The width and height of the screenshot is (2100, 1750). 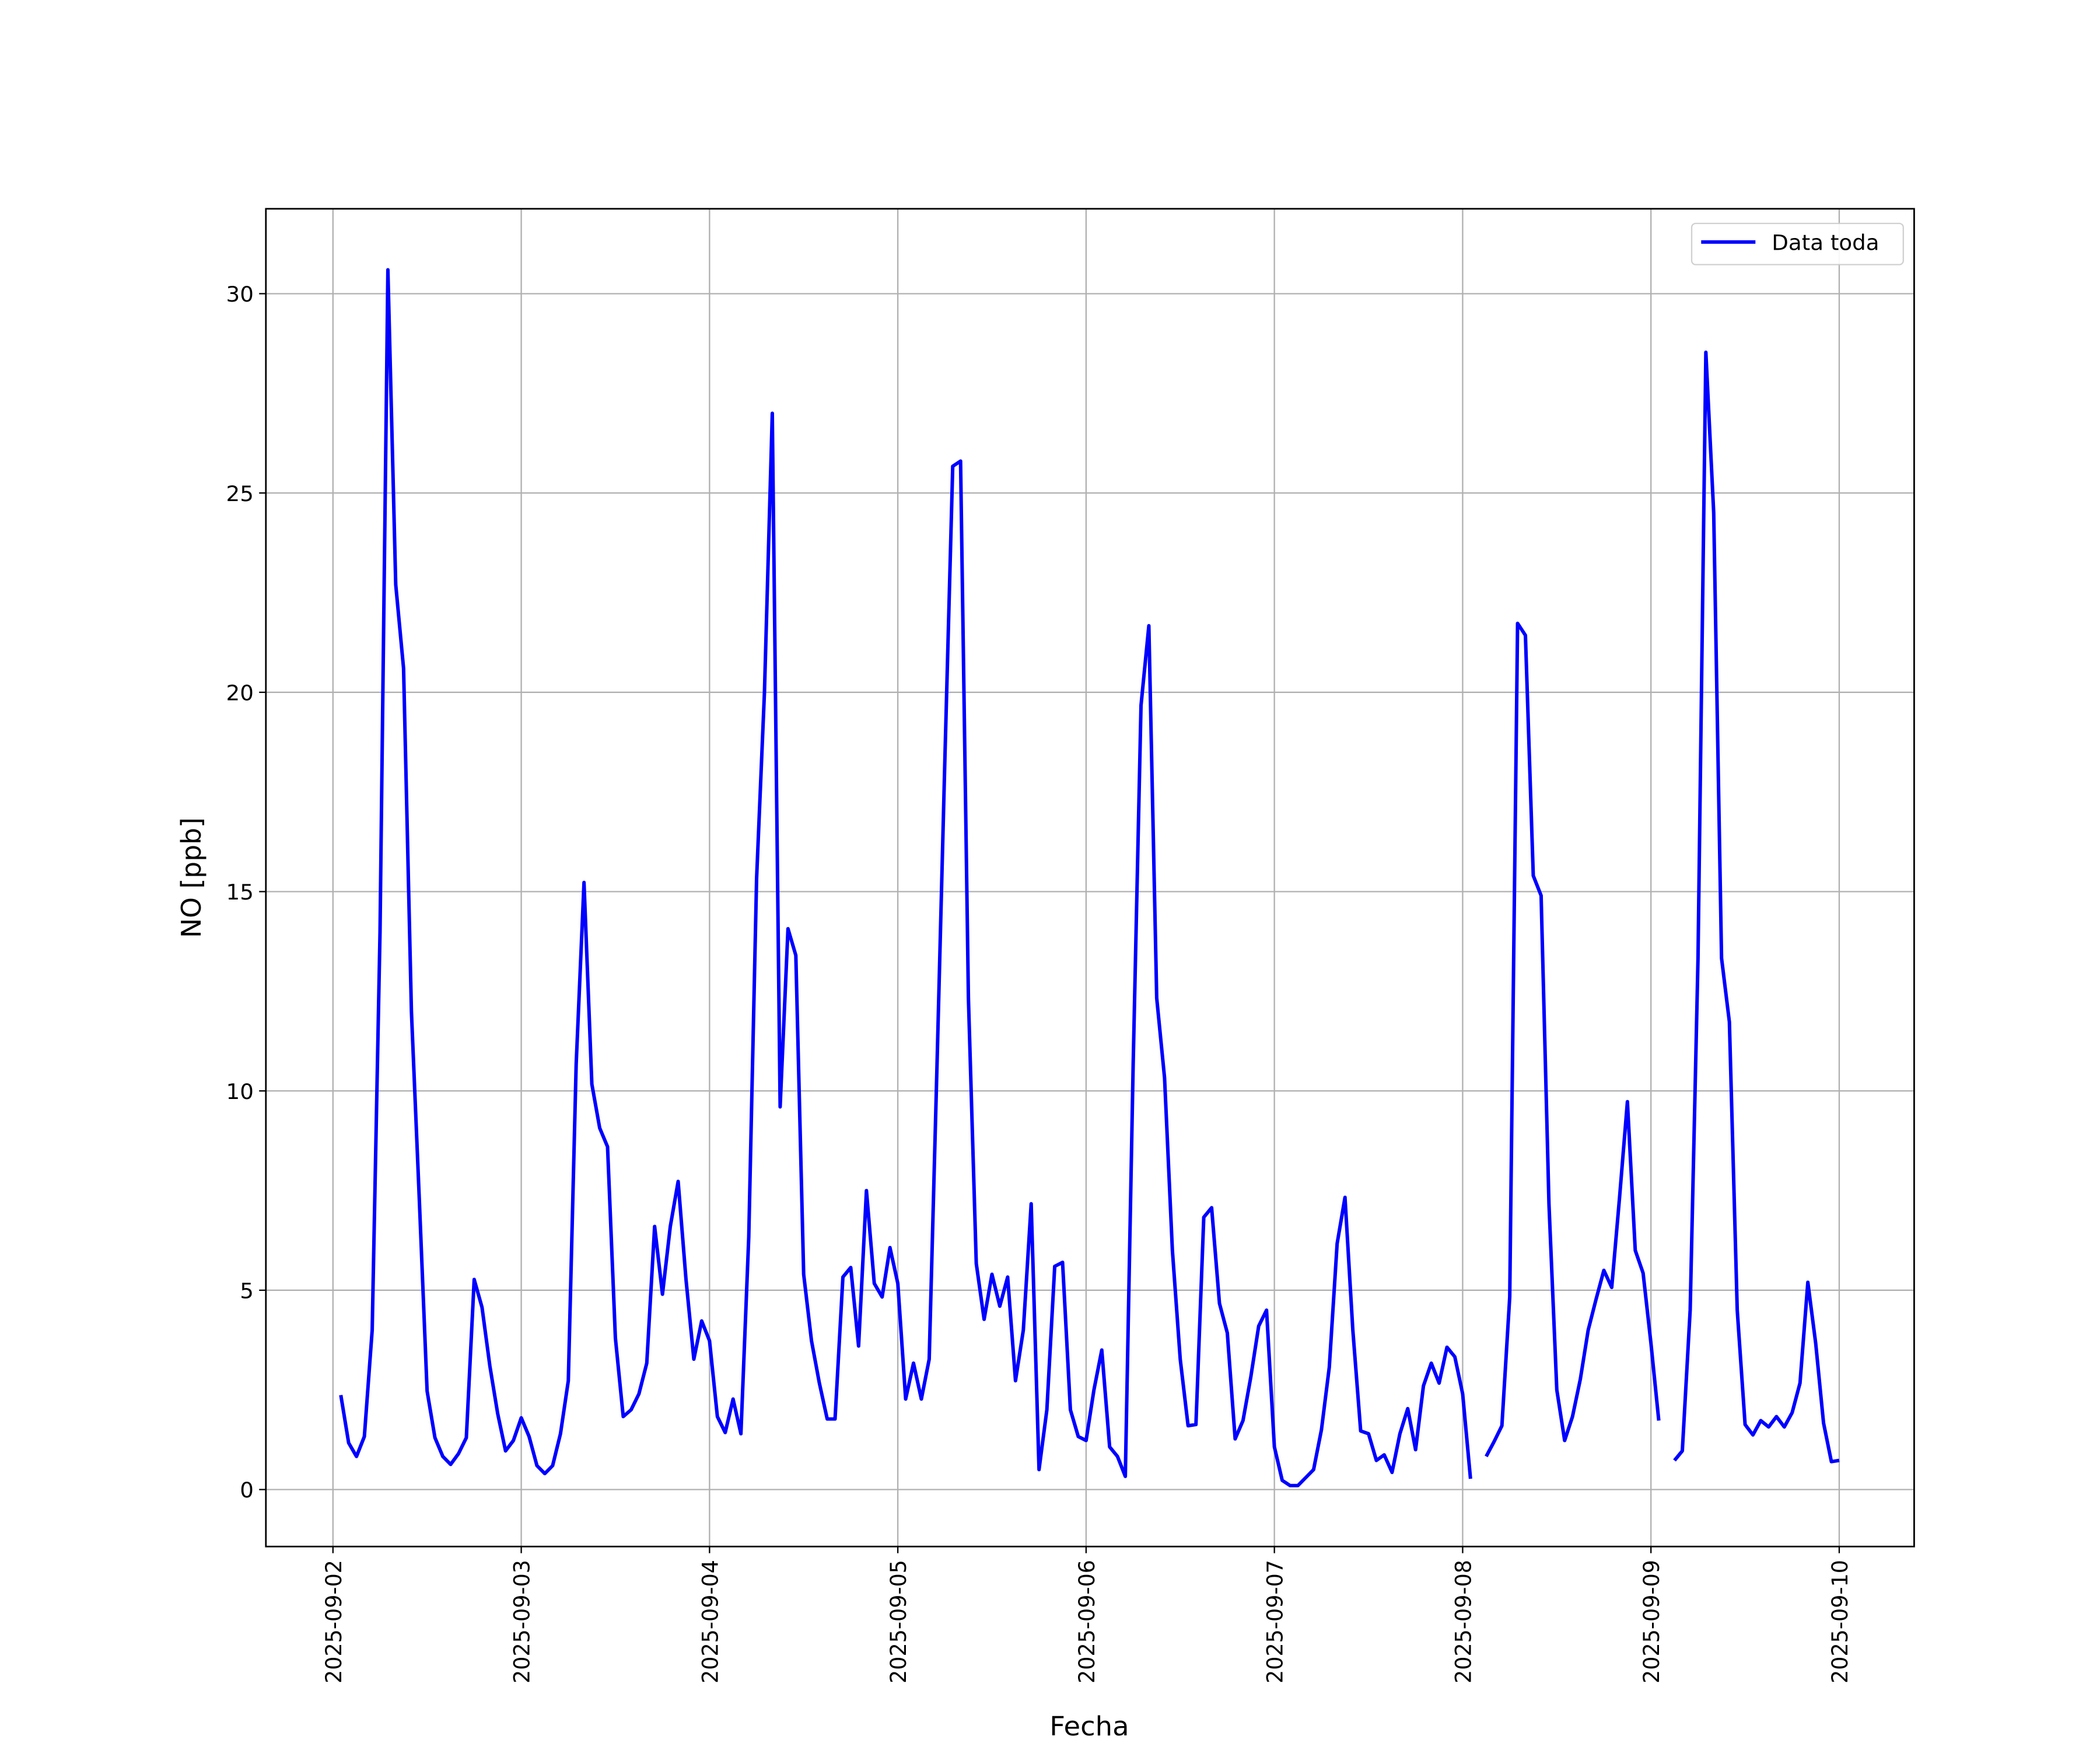 What do you see at coordinates (333, 1622) in the screenshot?
I see `x-tick-label: 2025-09-02` at bounding box center [333, 1622].